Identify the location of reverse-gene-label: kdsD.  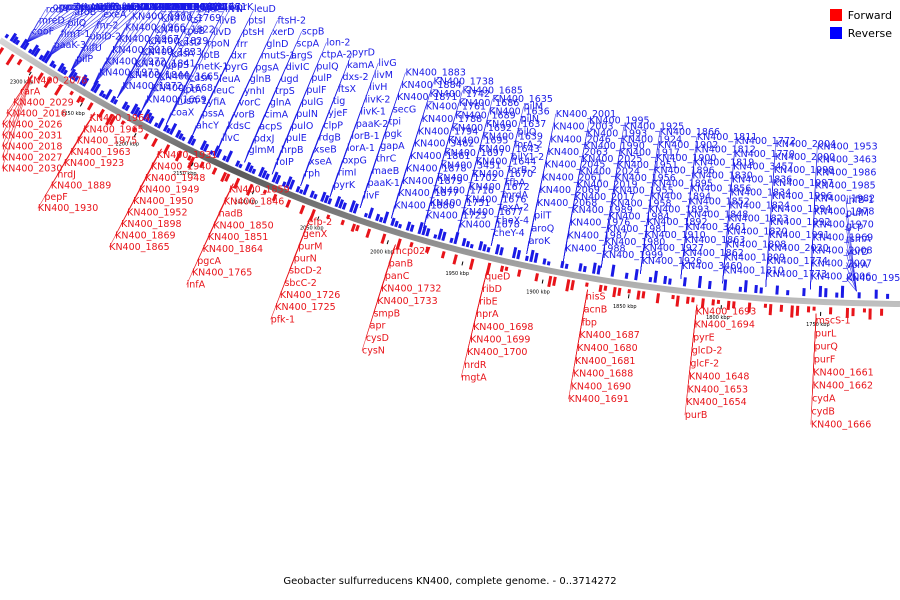
(189, 42).